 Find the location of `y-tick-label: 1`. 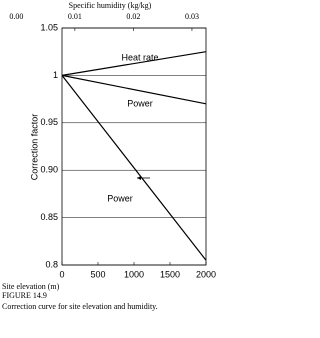

y-tick-label: 1 is located at coordinates (55, 75).